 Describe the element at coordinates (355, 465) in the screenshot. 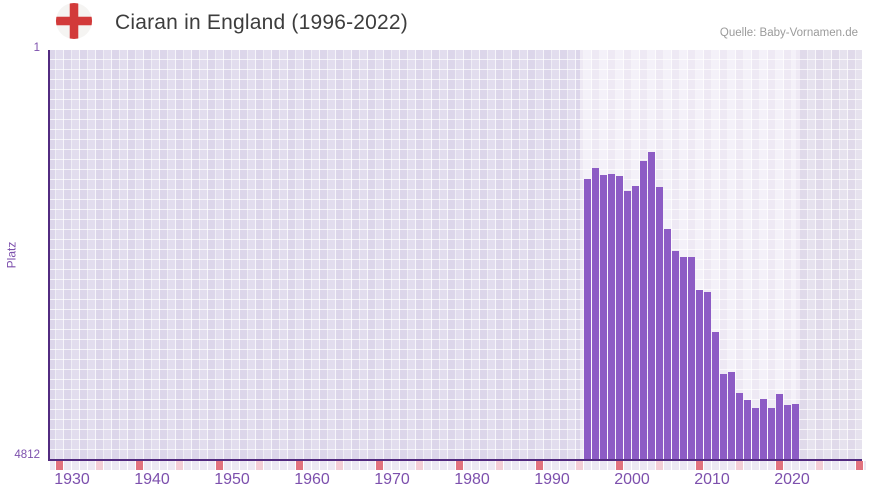

I see `year-tick-cell-1967` at that location.